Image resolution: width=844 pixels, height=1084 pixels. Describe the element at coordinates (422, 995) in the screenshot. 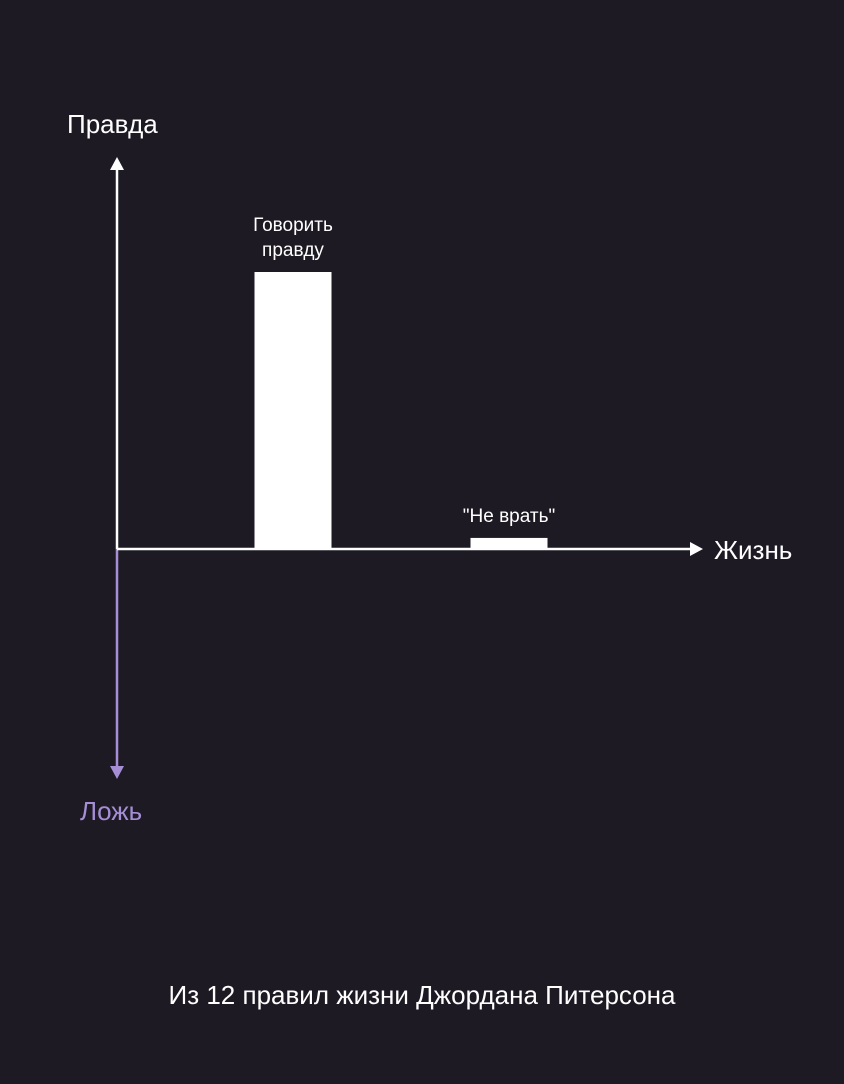

I see `chart-caption: Из 12 правил жизни Джордана Питерсона` at that location.